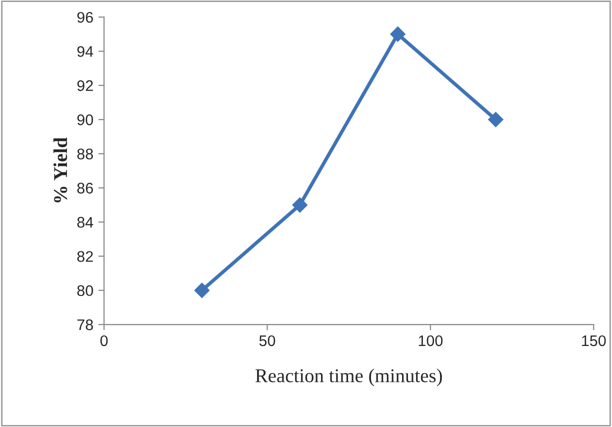  What do you see at coordinates (104, 340) in the screenshot?
I see `x-tick-label: 0` at bounding box center [104, 340].